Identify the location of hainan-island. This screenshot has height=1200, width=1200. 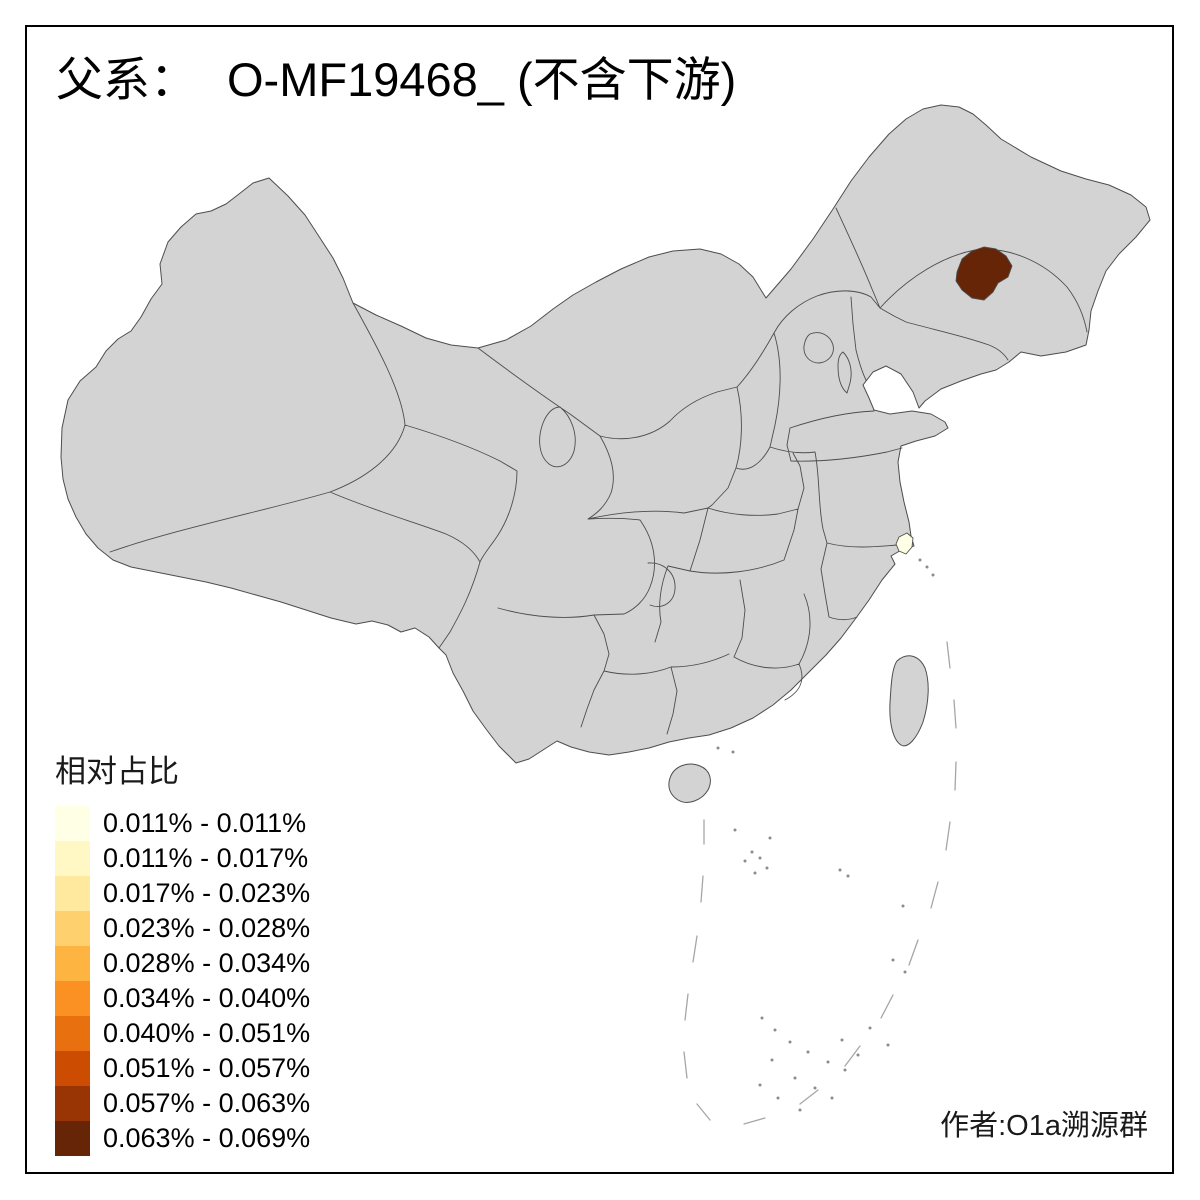
(689, 783).